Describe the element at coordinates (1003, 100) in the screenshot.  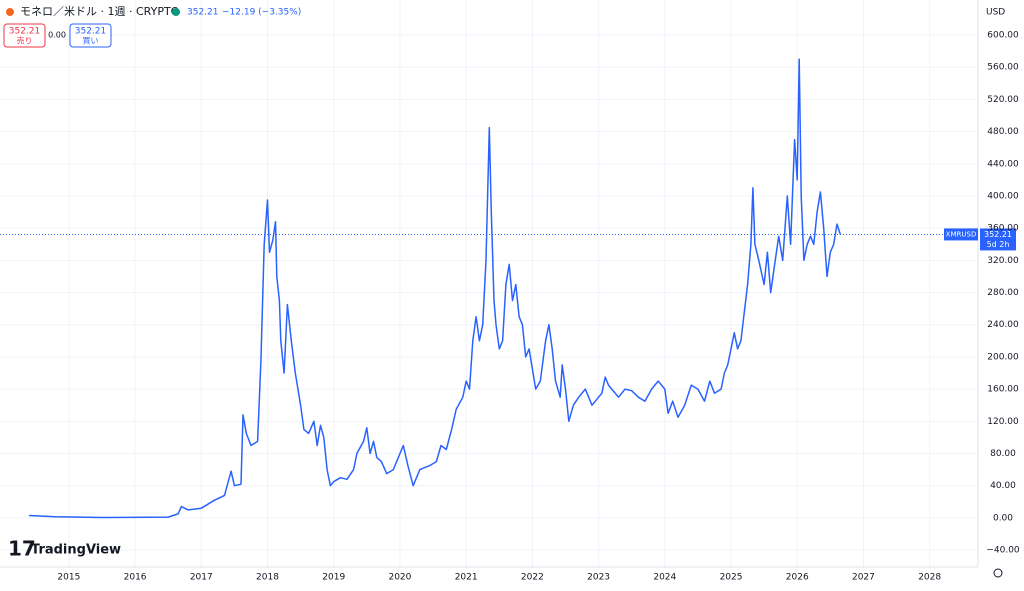
I see `y-tick-label: 520.00` at that location.